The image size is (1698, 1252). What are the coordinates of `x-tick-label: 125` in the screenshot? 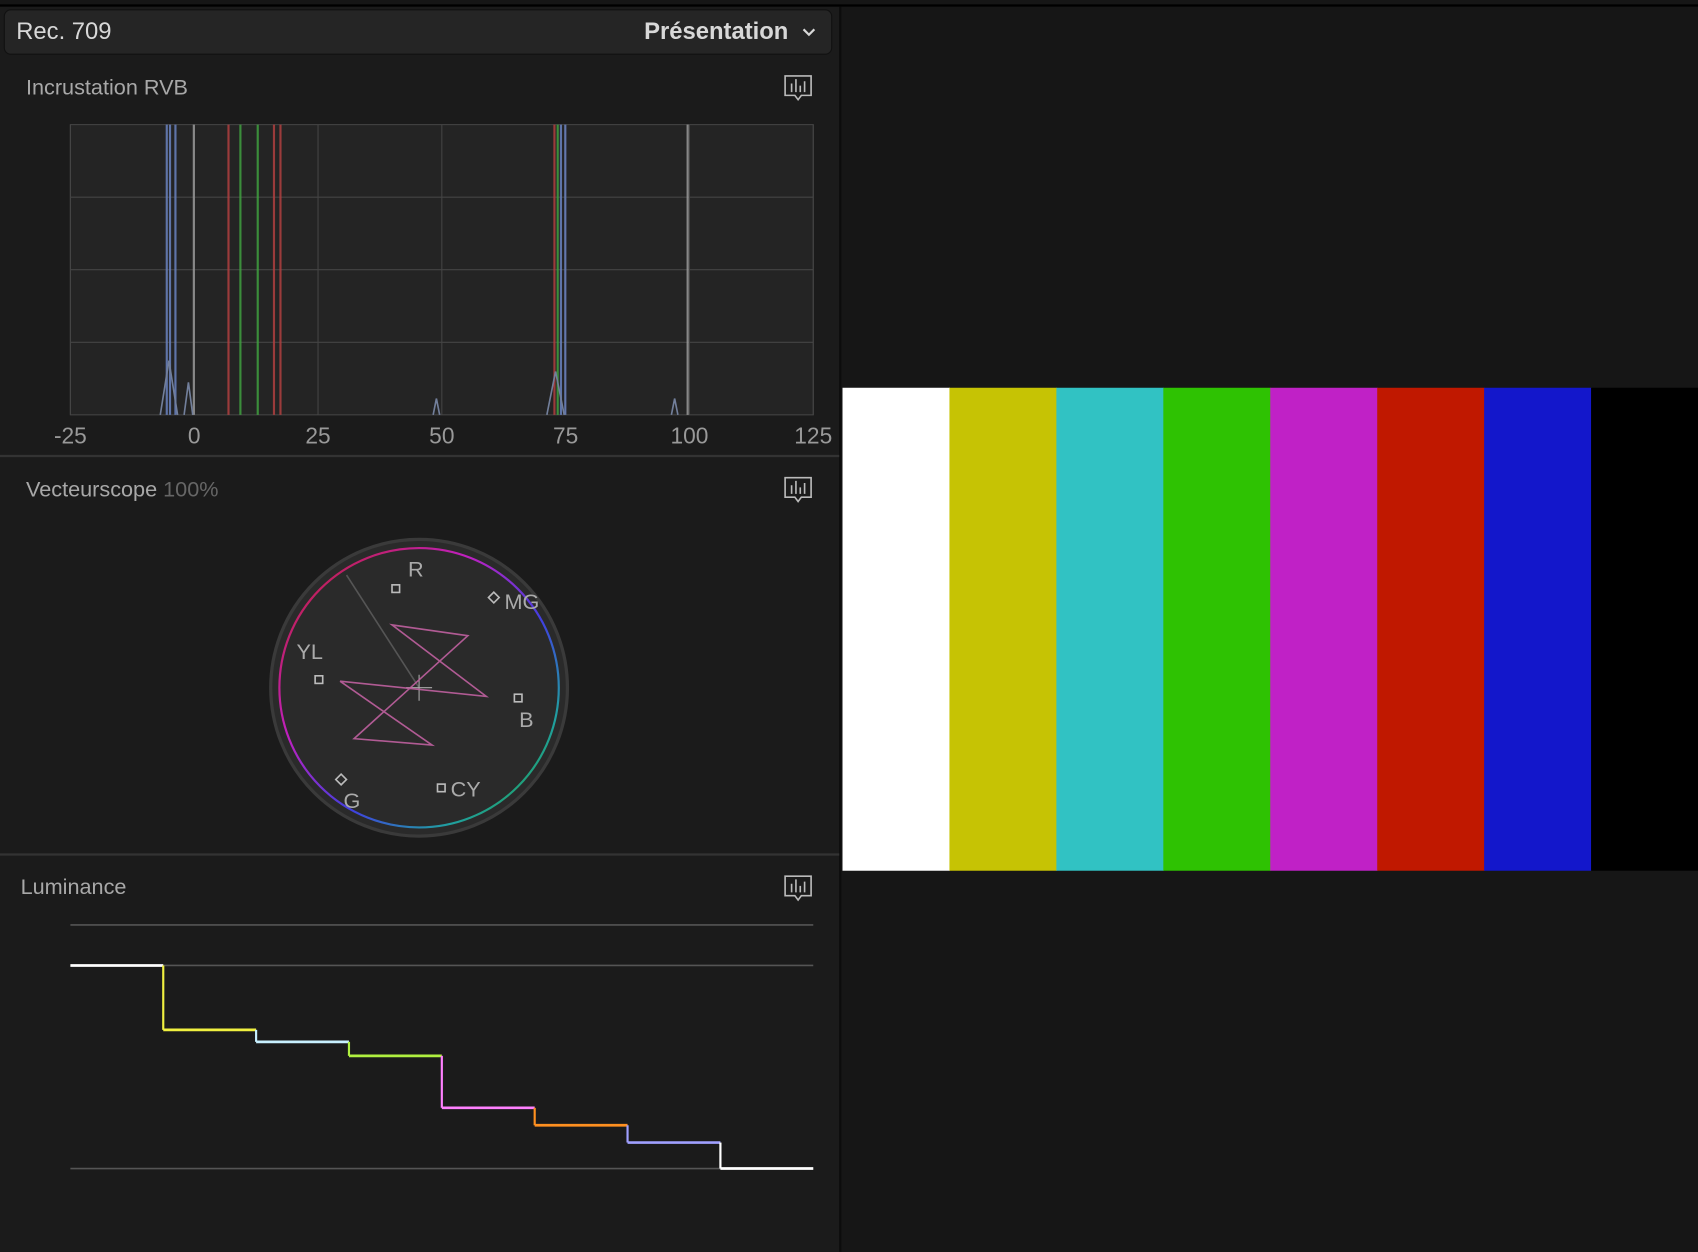 It's located at (813, 436).